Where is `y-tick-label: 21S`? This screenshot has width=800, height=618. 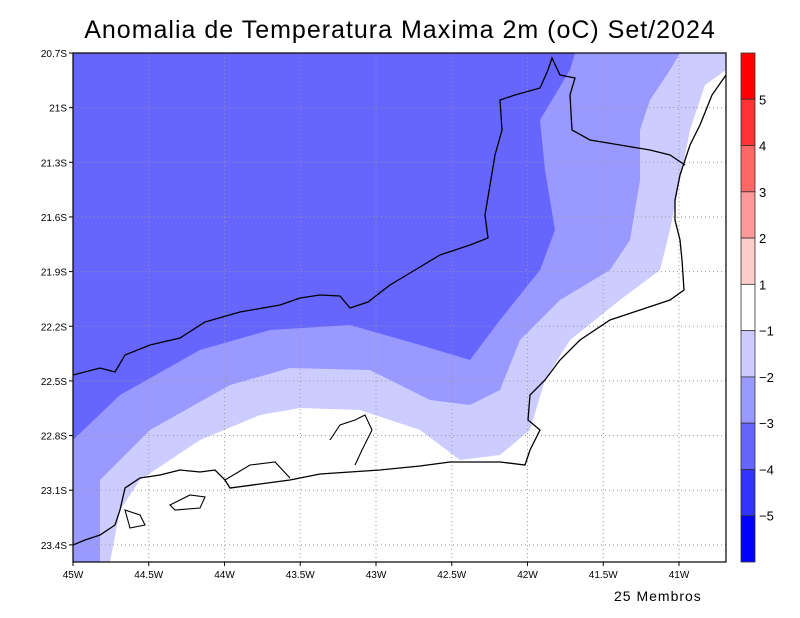 y-tick-label: 21S is located at coordinates (58, 109).